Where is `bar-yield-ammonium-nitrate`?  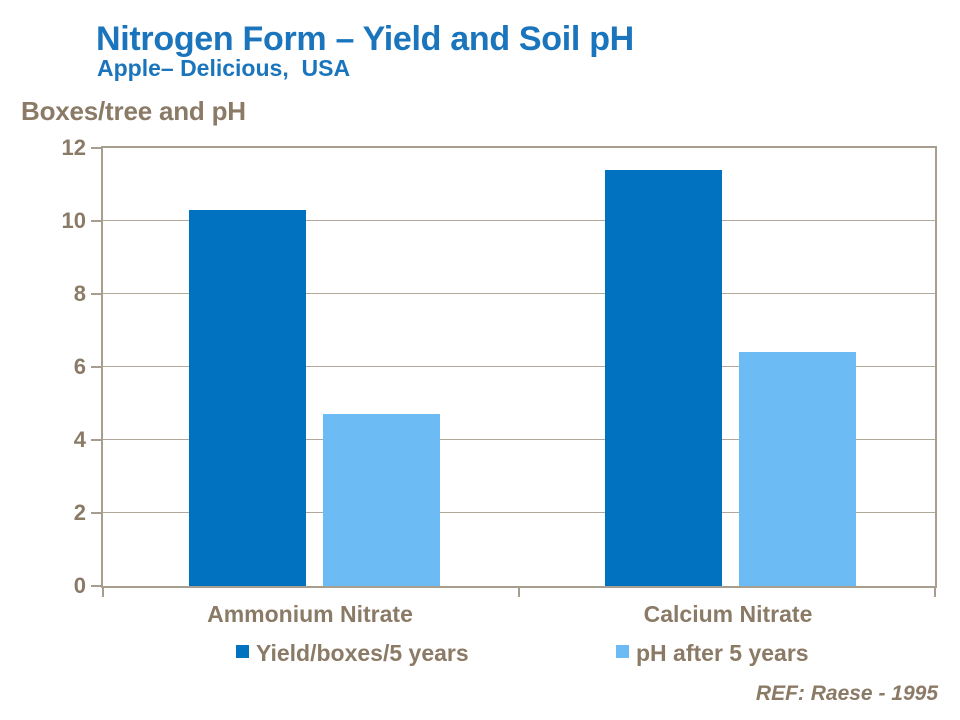
bar-yield-ammonium-nitrate is located at coordinates (247, 398).